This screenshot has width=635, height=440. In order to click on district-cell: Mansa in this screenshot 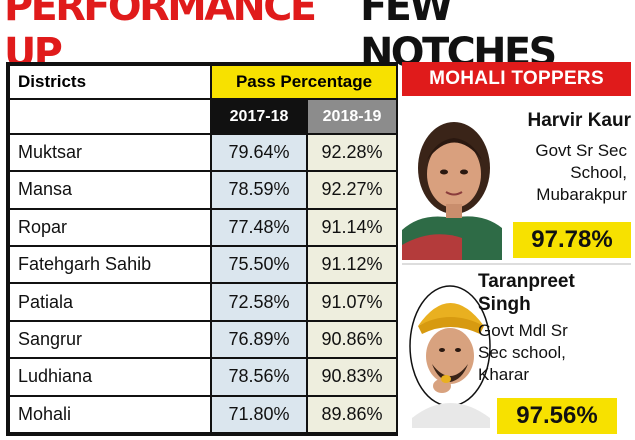, I will do `click(110, 190)`.